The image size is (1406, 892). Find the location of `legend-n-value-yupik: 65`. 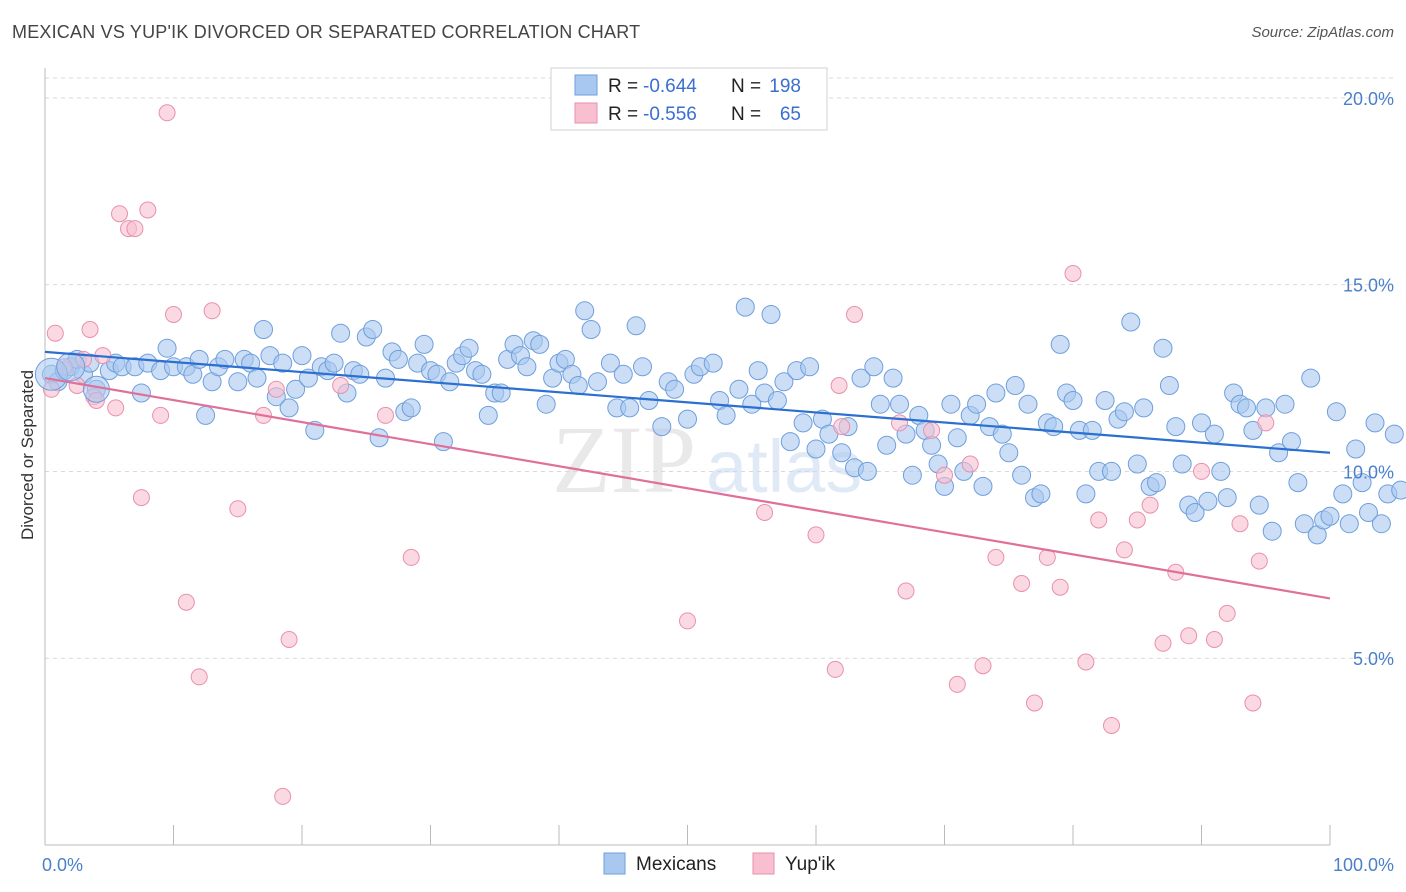

legend-n-value-yupik: 65 is located at coordinates (790, 114).